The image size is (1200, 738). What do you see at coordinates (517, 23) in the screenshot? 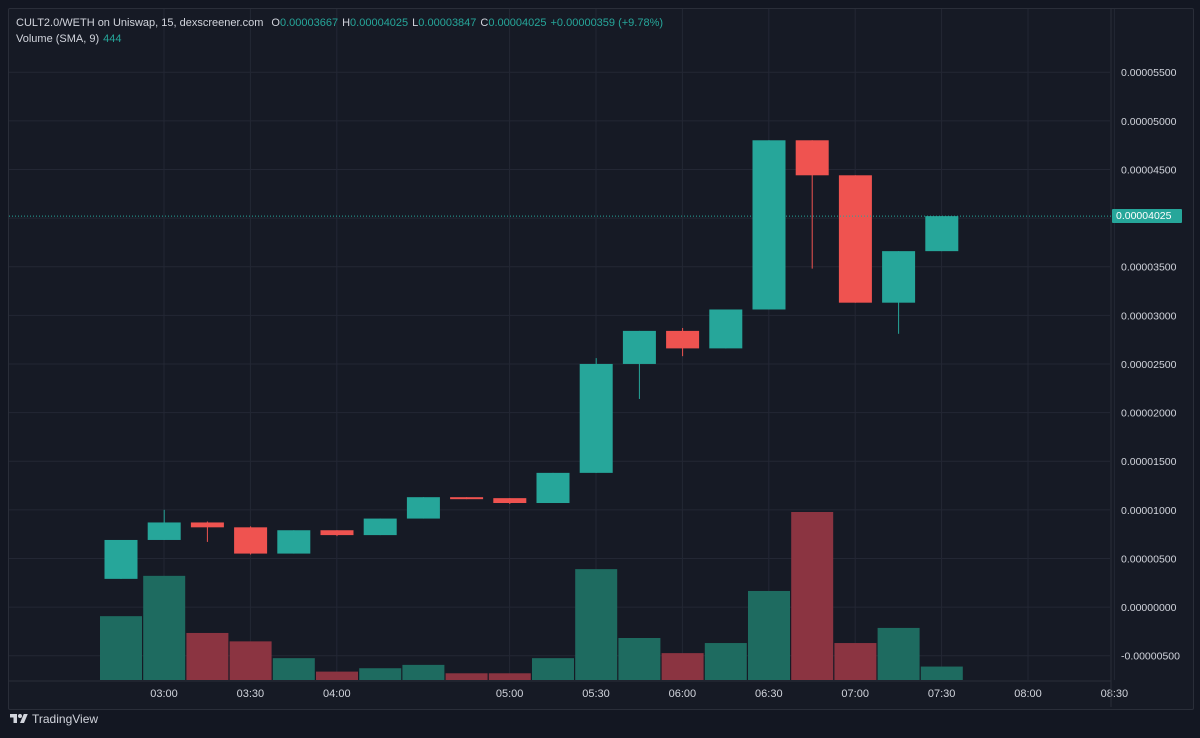
I see `close-value: 0.00004025` at bounding box center [517, 23].